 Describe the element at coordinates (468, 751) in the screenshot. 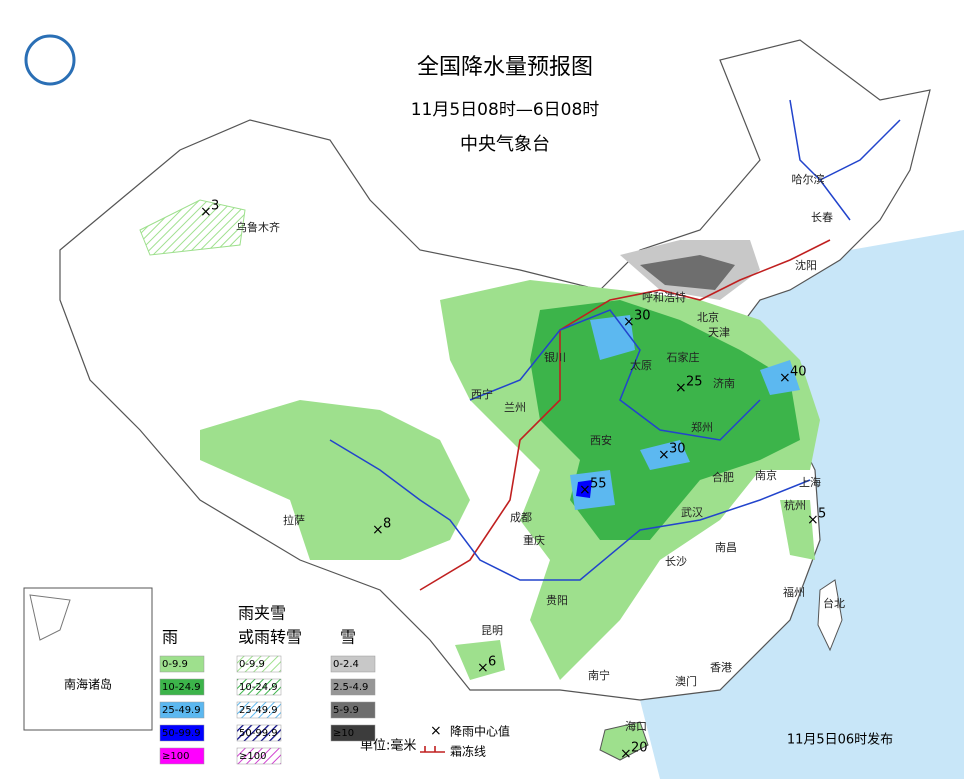

I see `legend-note: 霜冻线` at that location.